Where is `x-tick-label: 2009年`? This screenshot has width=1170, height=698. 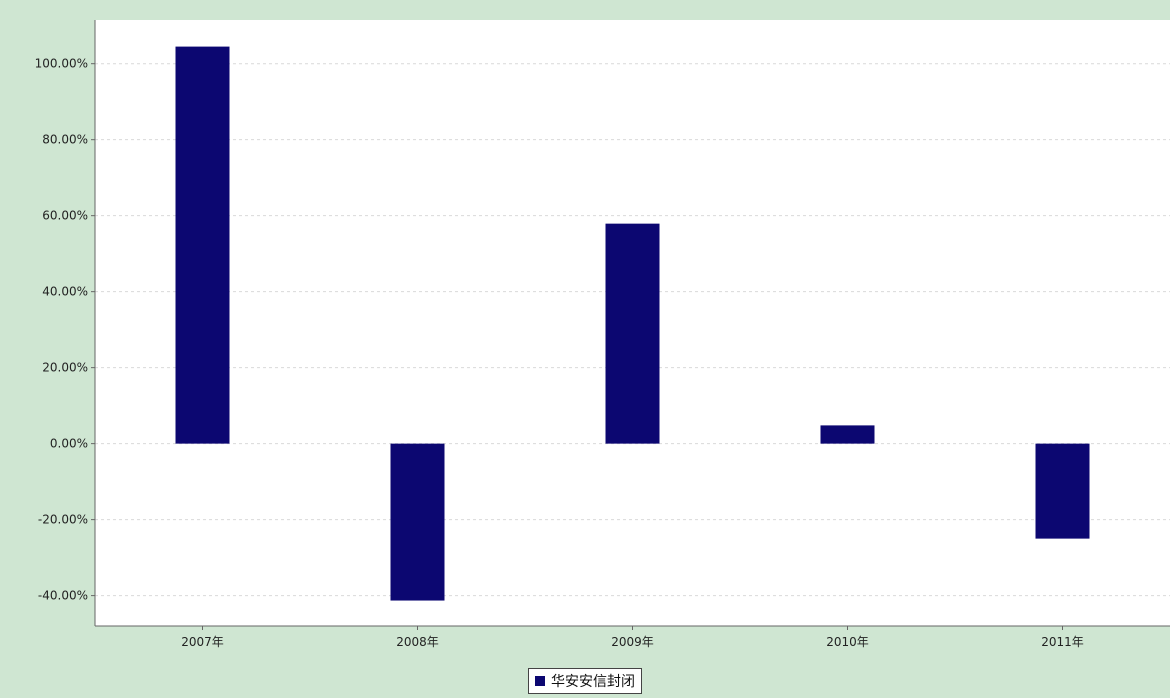
x-tick-label: 2009年 is located at coordinates (632, 642).